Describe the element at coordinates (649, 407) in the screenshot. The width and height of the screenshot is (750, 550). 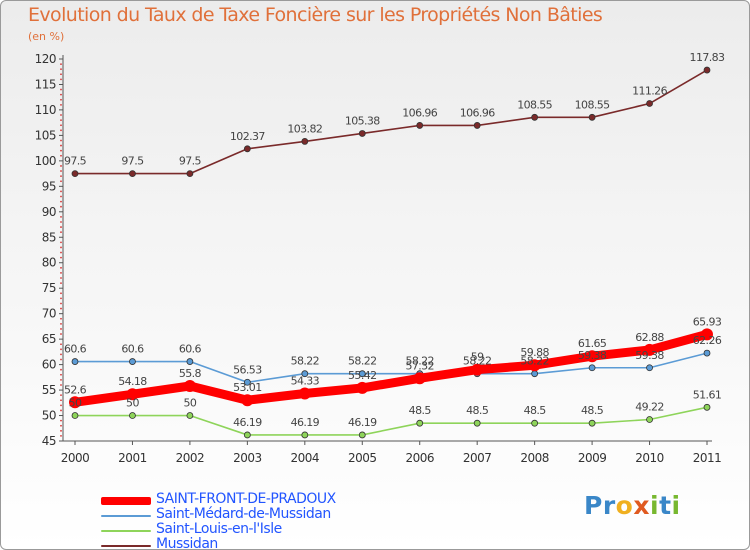
I see `data-label: 49.22` at that location.